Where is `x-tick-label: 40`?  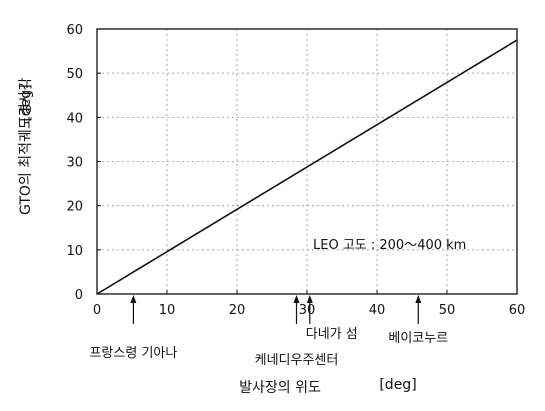 x-tick-label: 40 is located at coordinates (377, 310).